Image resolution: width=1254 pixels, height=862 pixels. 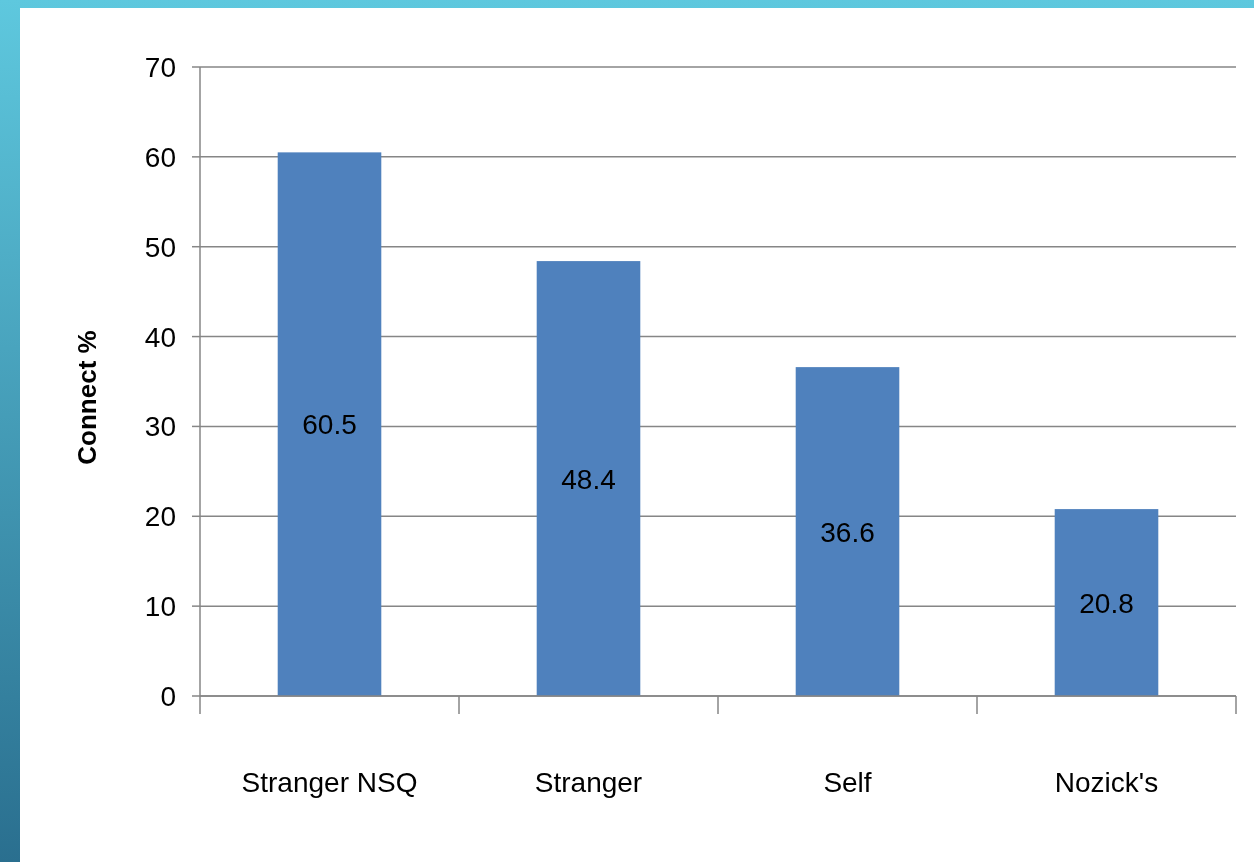 I want to click on data-label: 36.6, so click(x=847, y=532).